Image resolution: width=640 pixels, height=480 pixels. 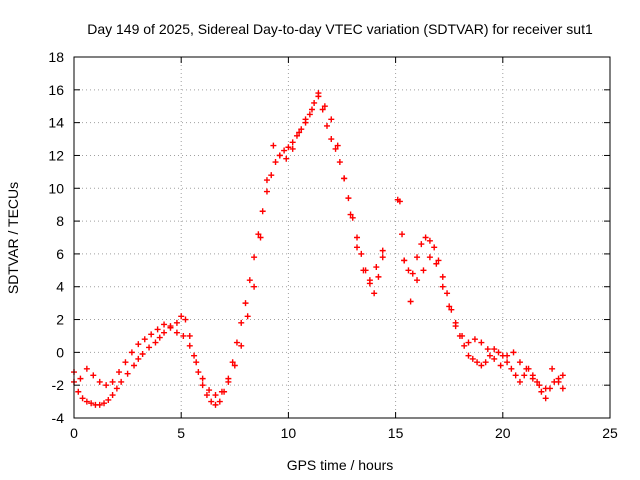 What do you see at coordinates (56, 123) in the screenshot?
I see `y-tick-label: 14` at bounding box center [56, 123].